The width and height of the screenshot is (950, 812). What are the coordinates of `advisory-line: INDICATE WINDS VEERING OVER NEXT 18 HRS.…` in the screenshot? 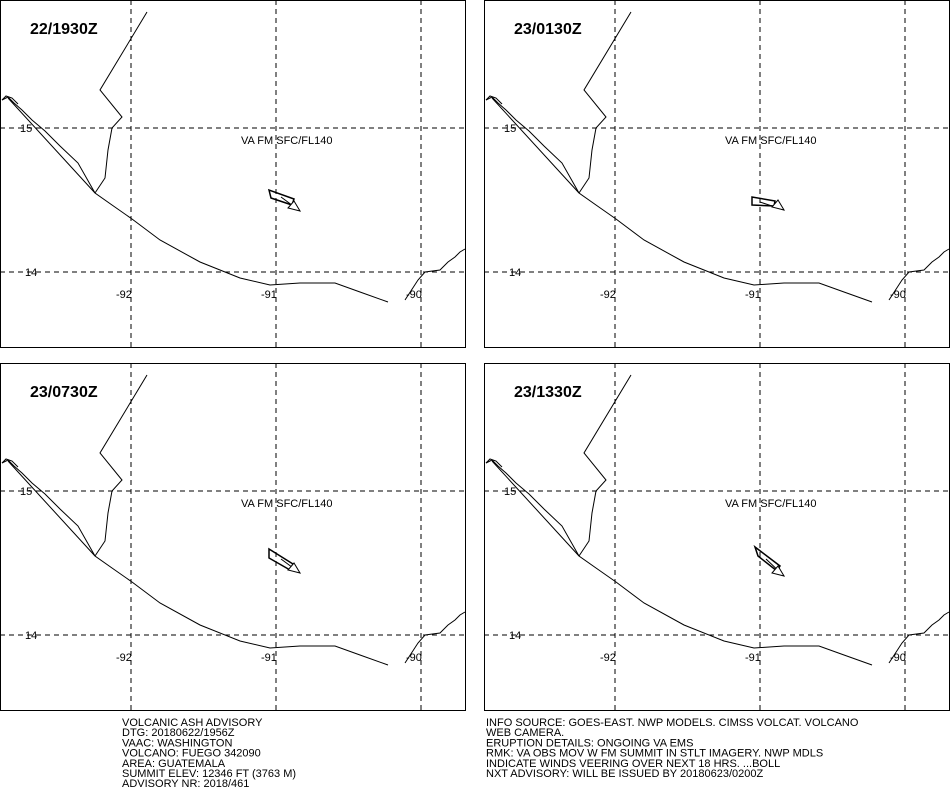 It's located at (633, 764).